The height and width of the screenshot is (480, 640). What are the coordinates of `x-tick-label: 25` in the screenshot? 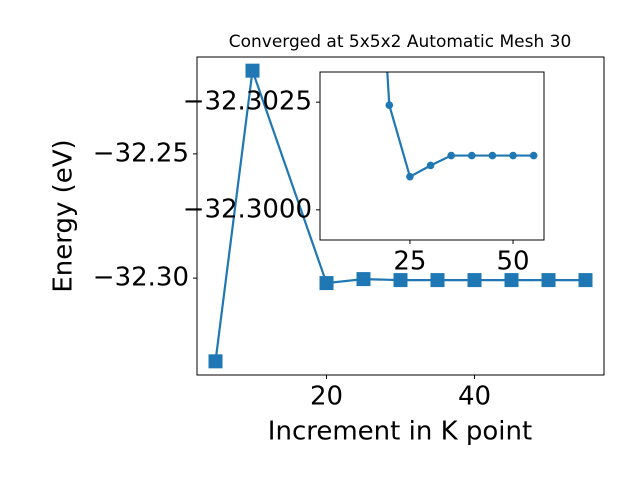 It's located at (409, 262).